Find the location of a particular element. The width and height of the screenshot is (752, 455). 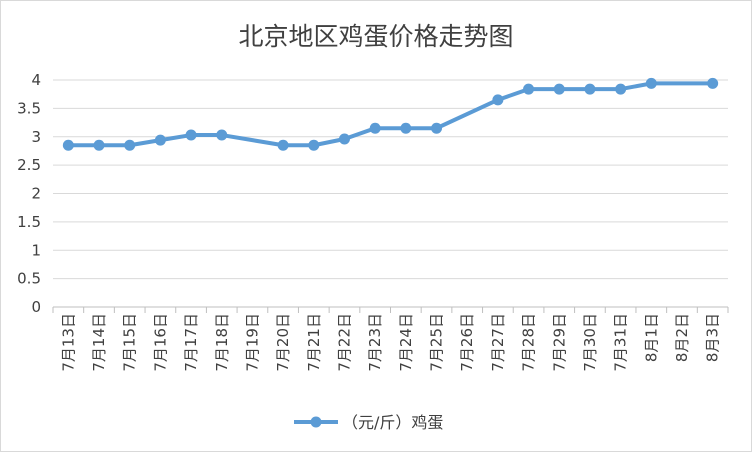

chart-title: 北京地区鸡蛋价格走势图 is located at coordinates (375, 36).